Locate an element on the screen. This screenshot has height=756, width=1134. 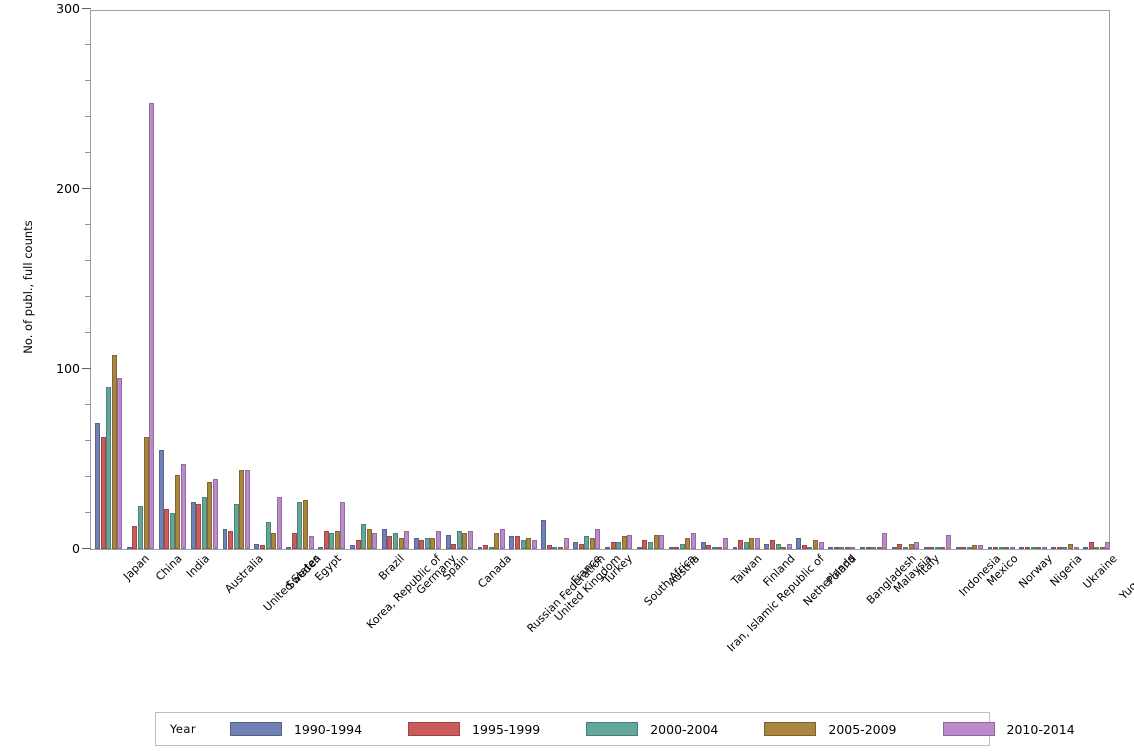
legend-item: 2010-2014 is located at coordinates (1008, 729).